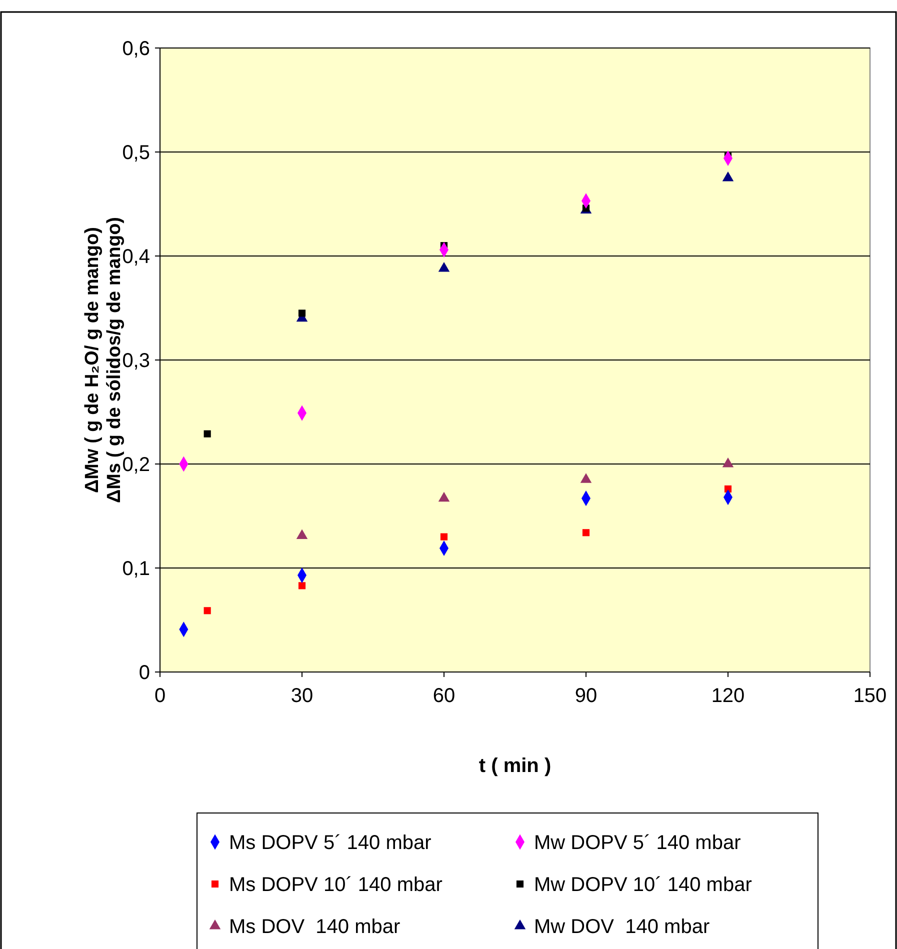  Describe the element at coordinates (136, 49) in the screenshot. I see `y-tick-label: 0,6` at that location.